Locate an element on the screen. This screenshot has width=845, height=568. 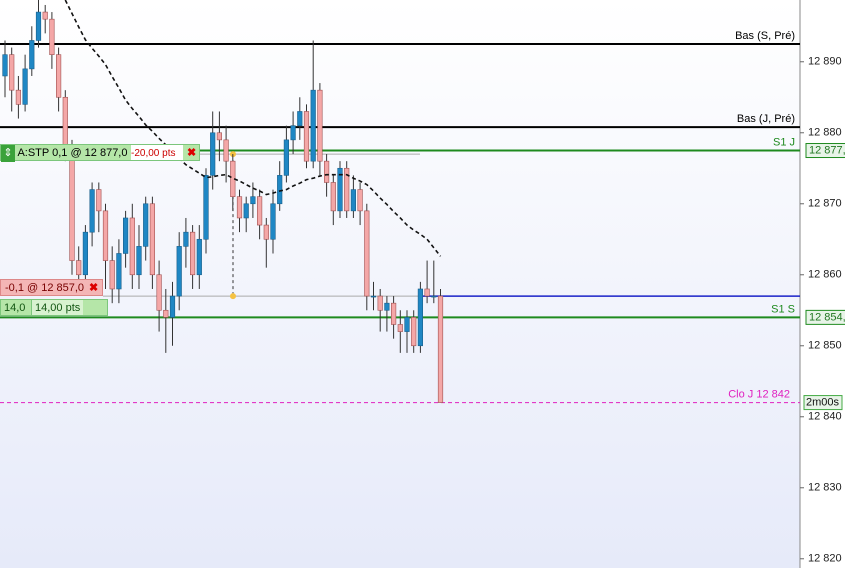
position-qty: 14,0 is located at coordinates (15, 308).